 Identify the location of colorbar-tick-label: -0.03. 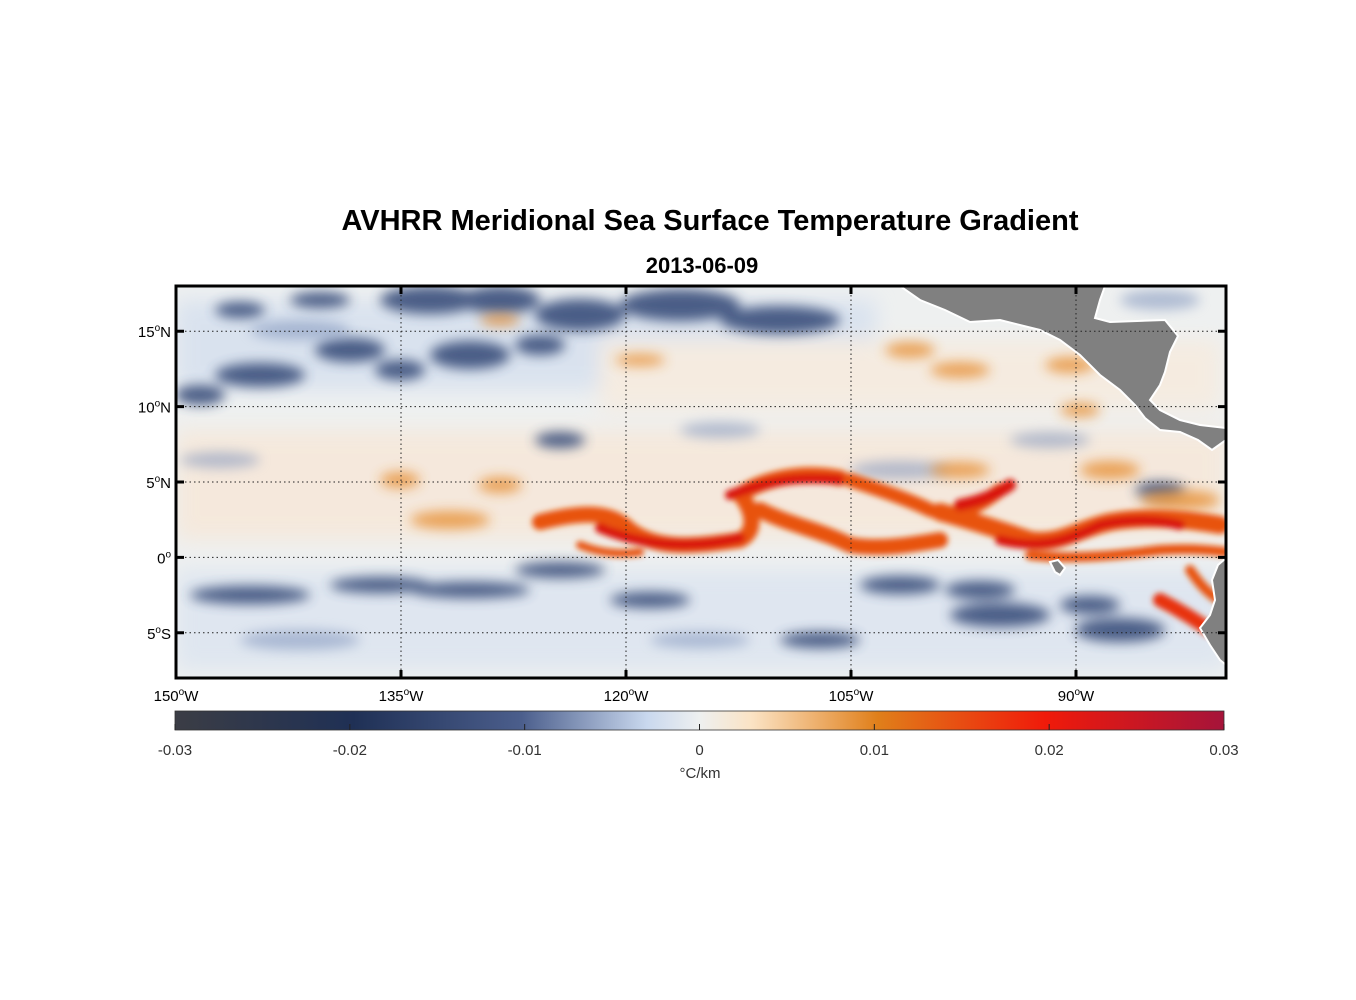
(175, 750).